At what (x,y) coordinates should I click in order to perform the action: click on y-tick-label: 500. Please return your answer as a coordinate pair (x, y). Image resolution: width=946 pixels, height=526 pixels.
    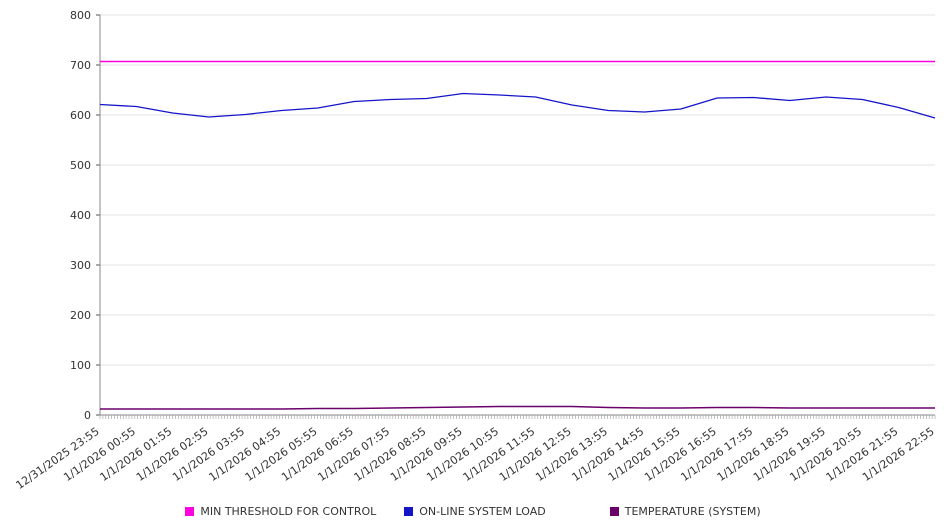
    Looking at the image, I should click on (80, 165).